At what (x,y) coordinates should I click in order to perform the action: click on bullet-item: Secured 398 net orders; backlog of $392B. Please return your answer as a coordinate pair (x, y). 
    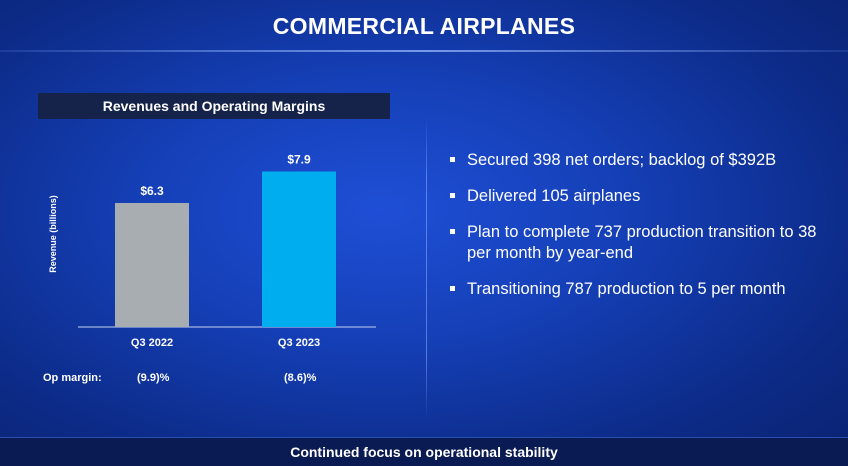
    Looking at the image, I should click on (645, 160).